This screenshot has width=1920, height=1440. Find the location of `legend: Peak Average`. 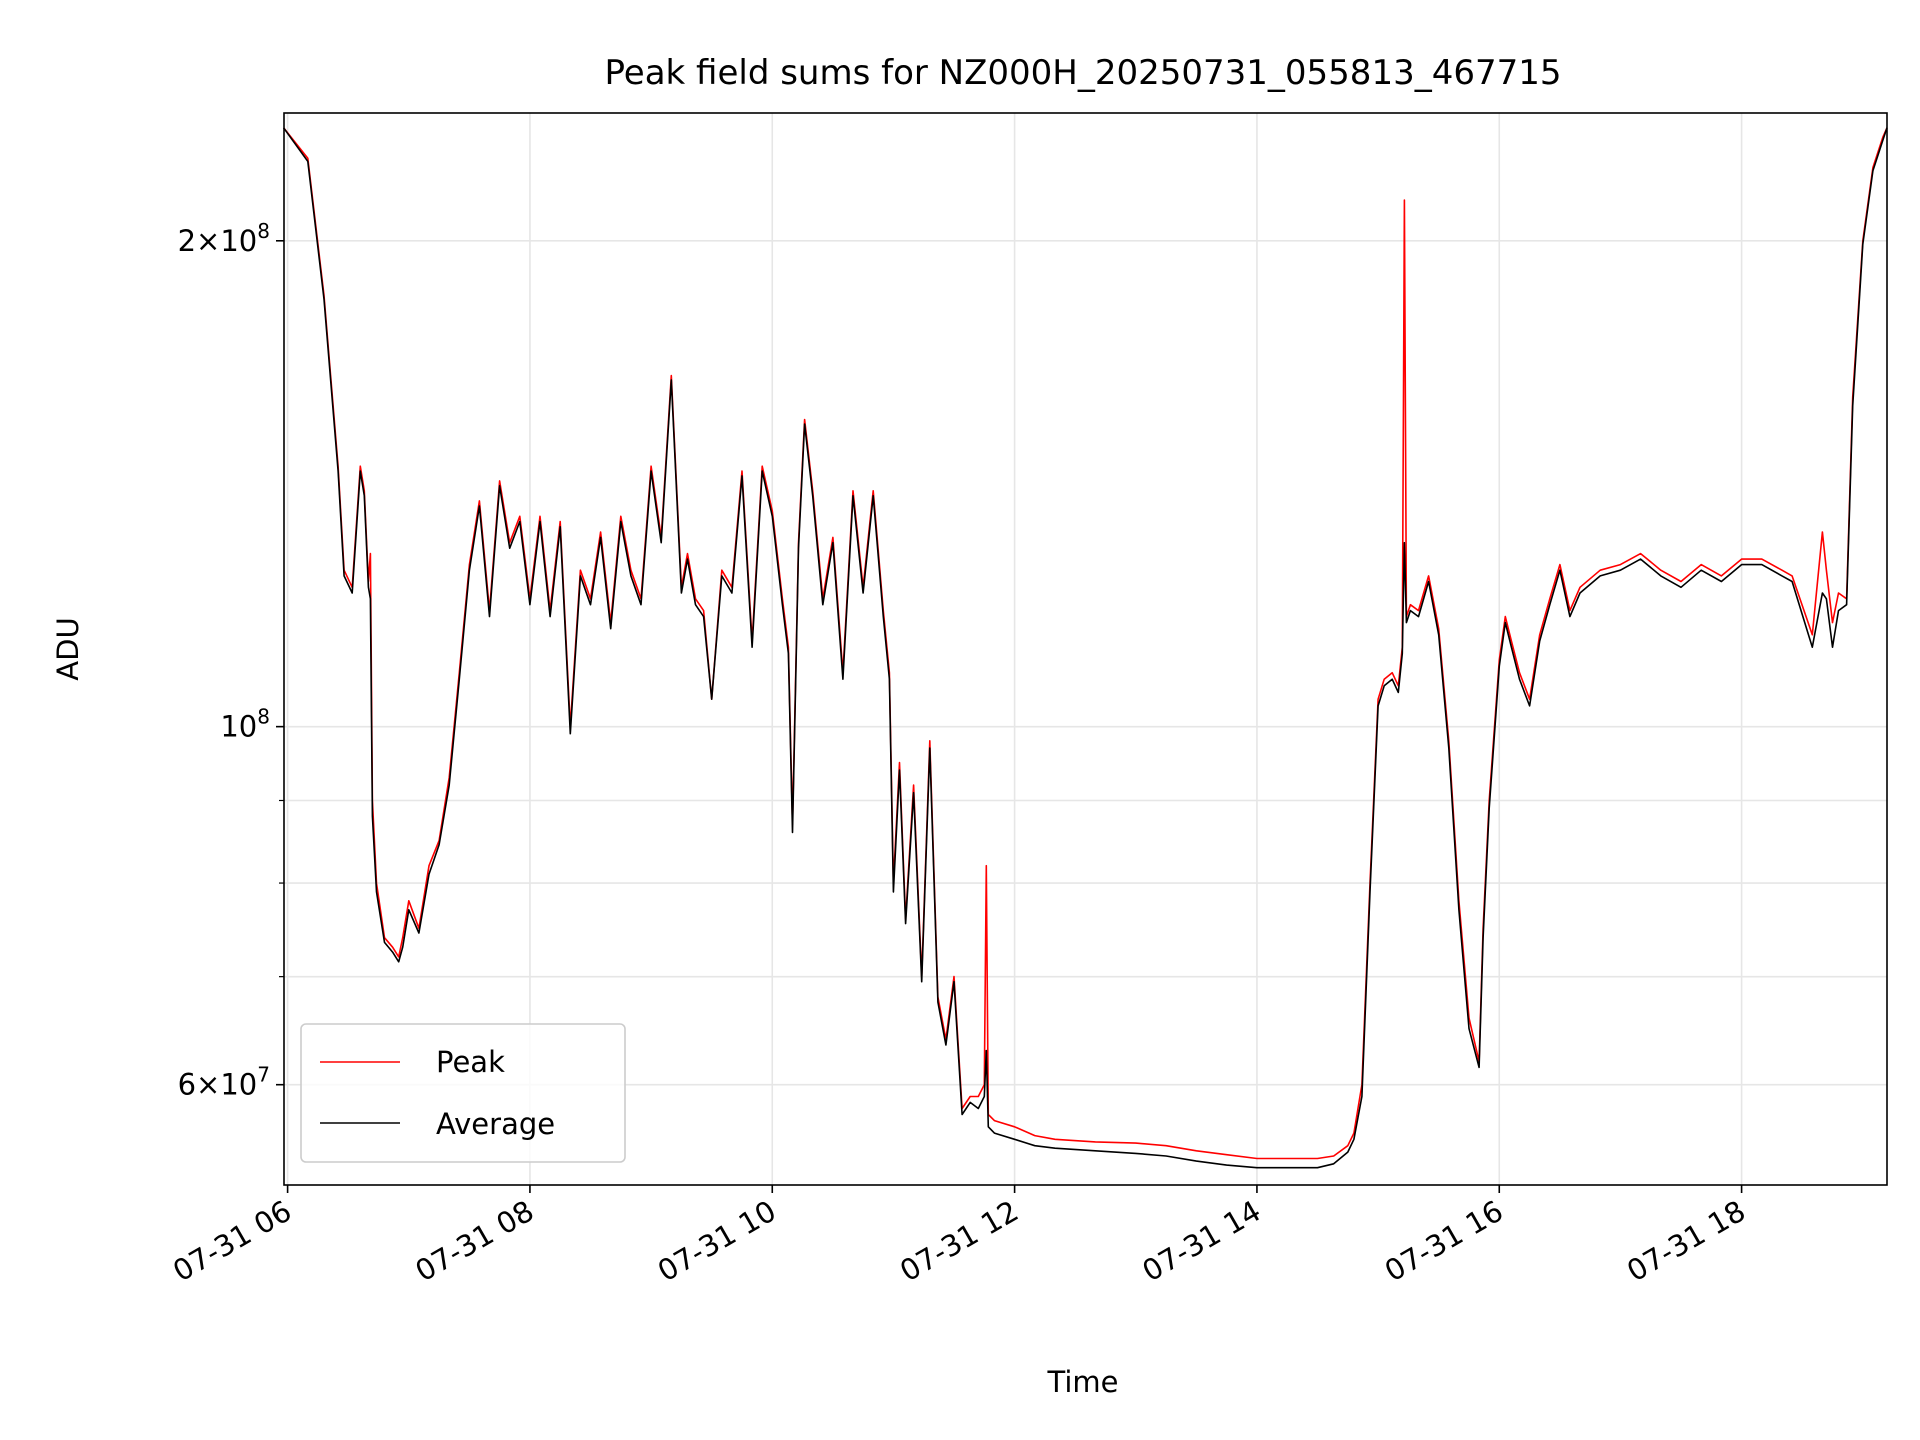

legend: Peak Average is located at coordinates (463, 1093).